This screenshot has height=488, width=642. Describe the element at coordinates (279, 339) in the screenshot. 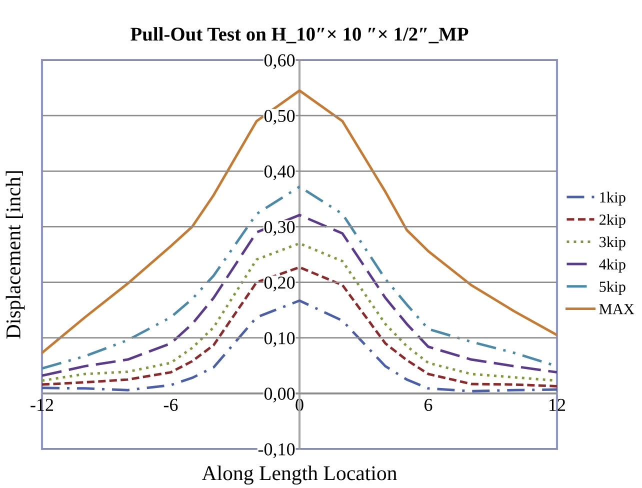

I see `y-tick-label: 0,10` at that location.